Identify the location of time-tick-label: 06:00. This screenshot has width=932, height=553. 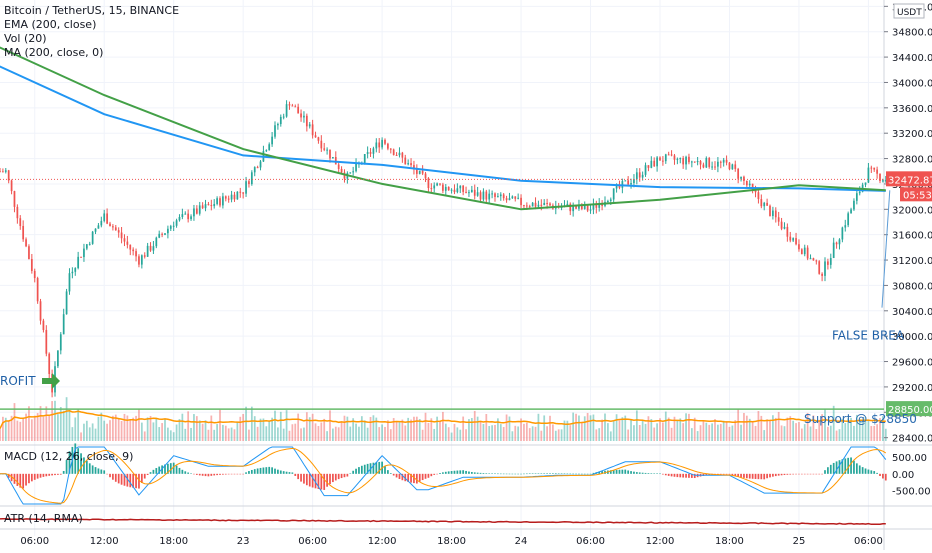
(312, 541).